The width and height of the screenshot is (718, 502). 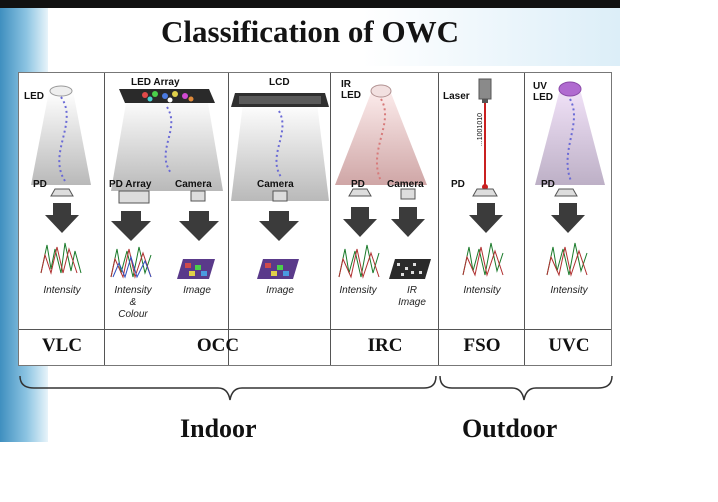 I want to click on column-occ-lcd: LCD Camera Image, so click(x=280, y=219).